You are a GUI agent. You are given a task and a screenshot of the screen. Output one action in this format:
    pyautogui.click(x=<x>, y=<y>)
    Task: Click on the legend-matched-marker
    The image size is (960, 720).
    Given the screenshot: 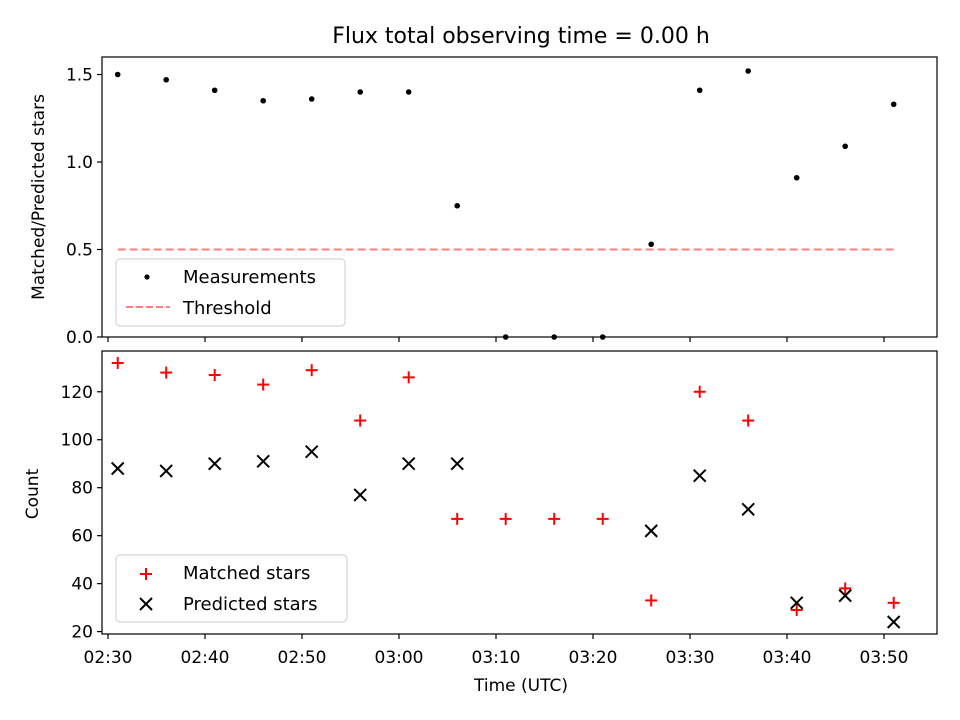 What is the action you would take?
    pyautogui.click(x=146, y=574)
    